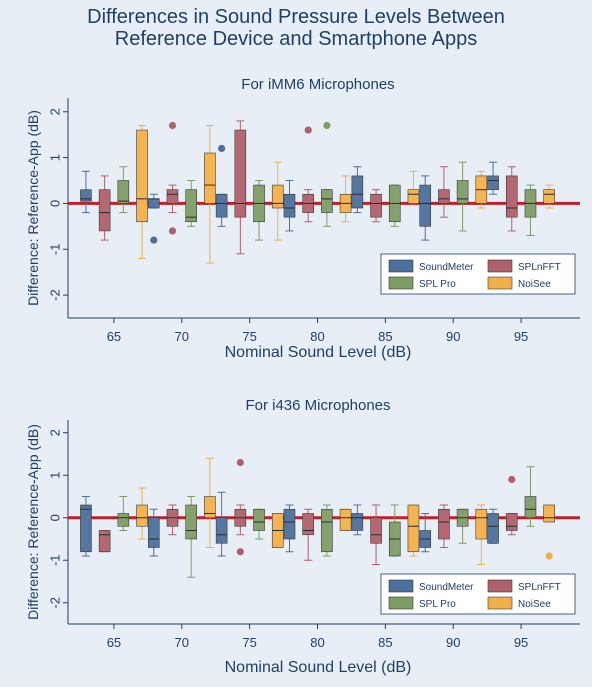 The image size is (592, 687). What do you see at coordinates (478, 594) in the screenshot?
I see `legend: SoundMeter SPLnFFT SPL Pro NoiSee` at bounding box center [478, 594].